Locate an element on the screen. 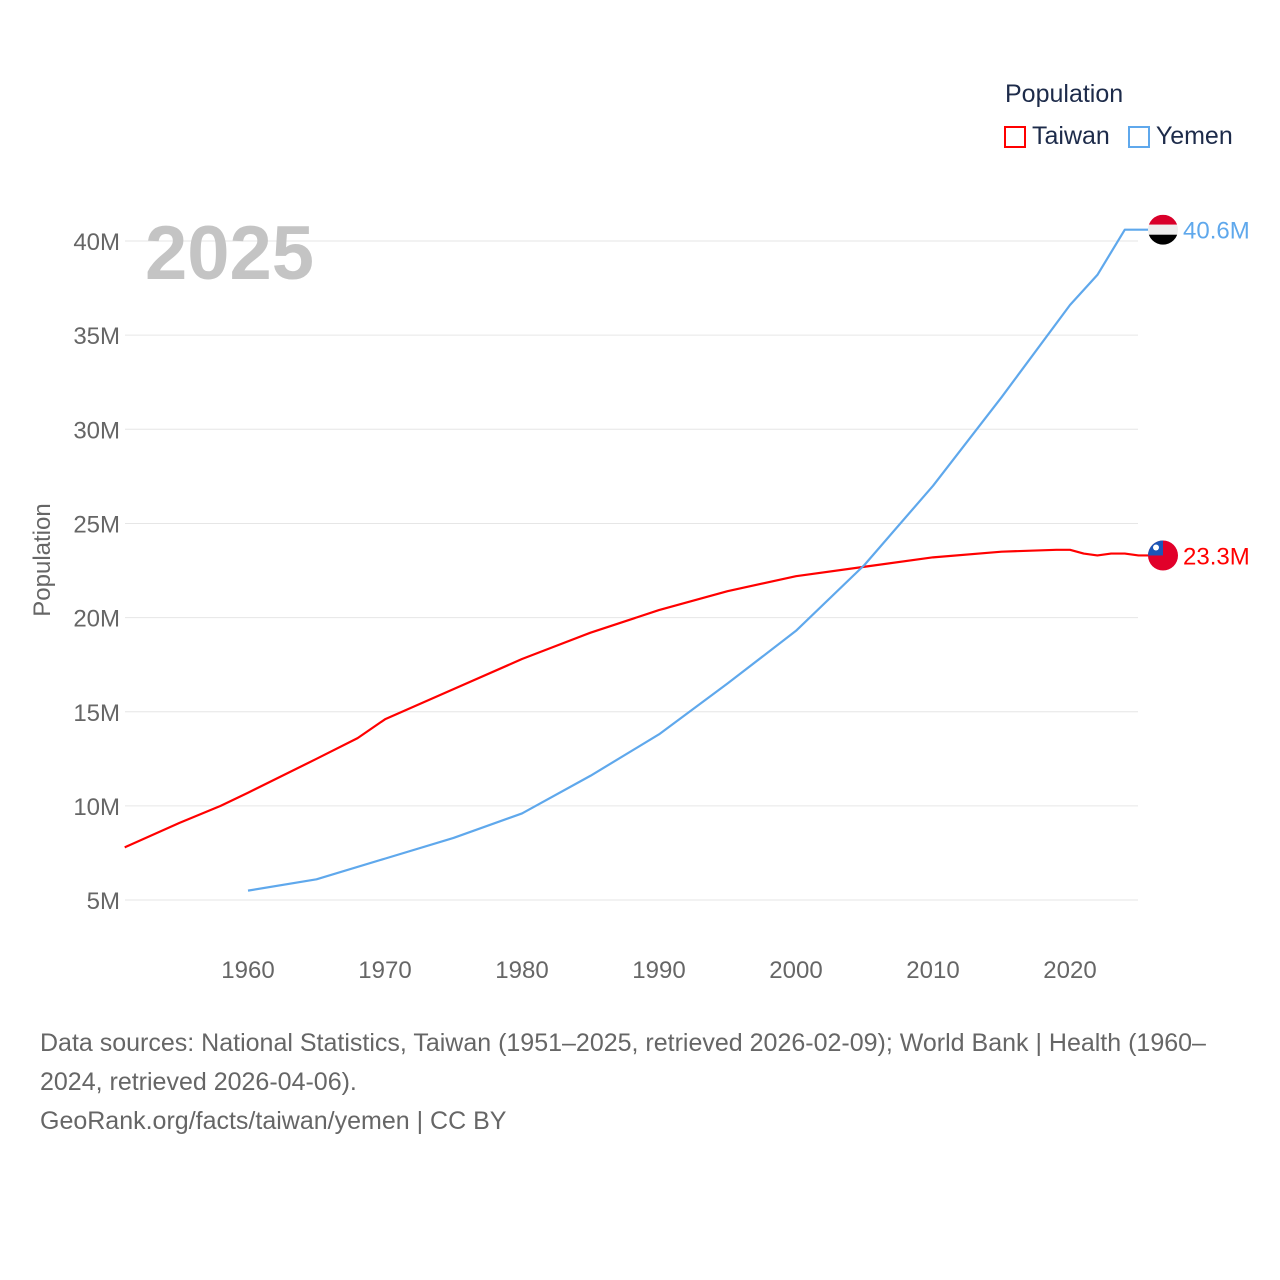 This screenshot has height=1280, width=1280. y-tick-label: 40M is located at coordinates (96, 242).